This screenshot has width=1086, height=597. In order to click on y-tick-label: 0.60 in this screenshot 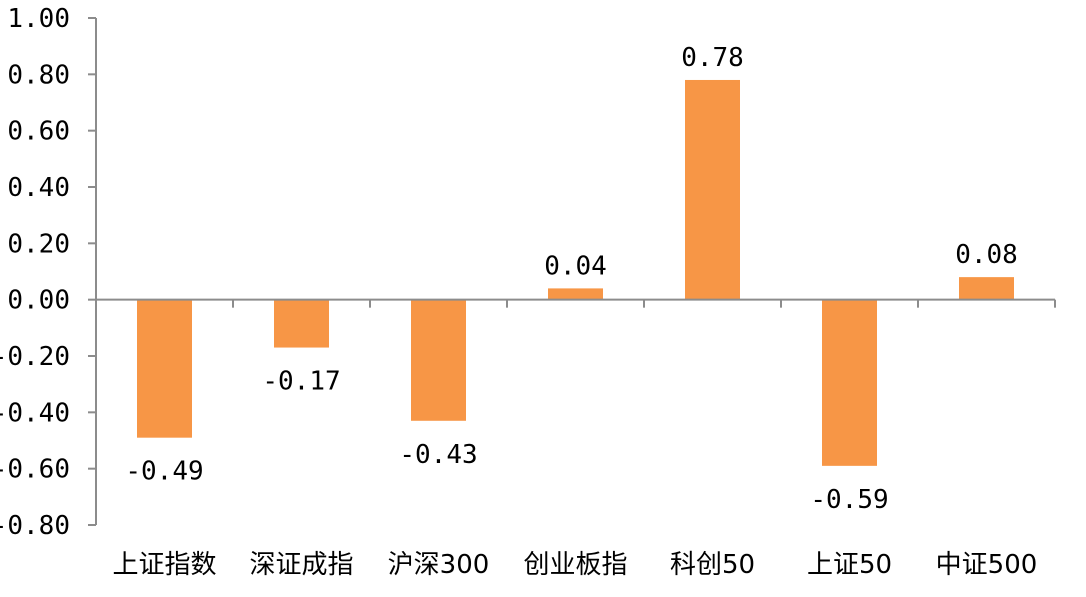, I will do `click(38, 132)`.